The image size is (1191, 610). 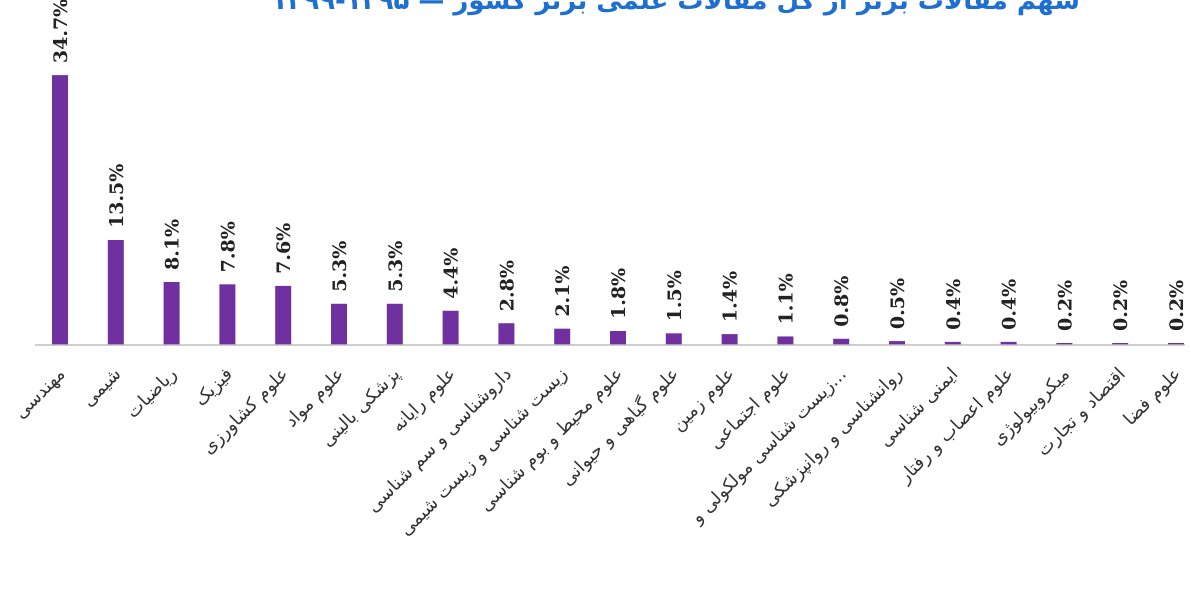 What do you see at coordinates (507, 285) in the screenshot?
I see `data-label: 2.8%` at bounding box center [507, 285].